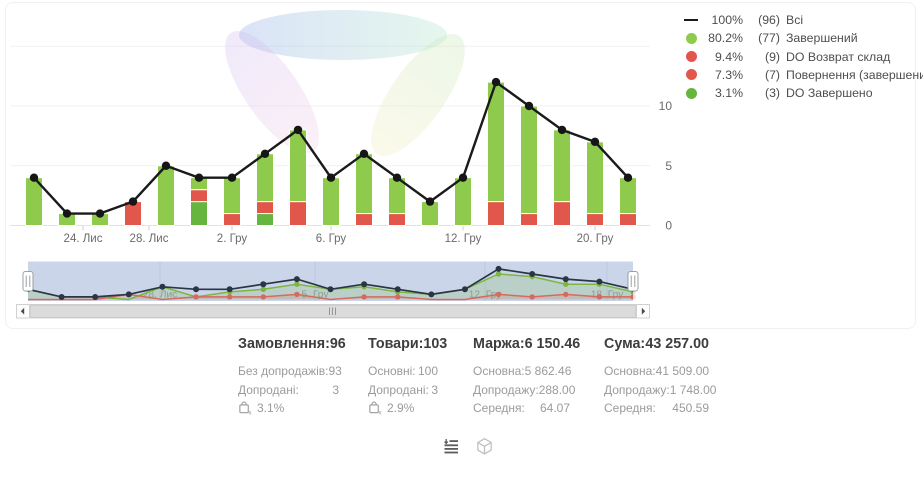  Describe the element at coordinates (28, 281) in the screenshot. I see `navigator-handle-left` at that location.